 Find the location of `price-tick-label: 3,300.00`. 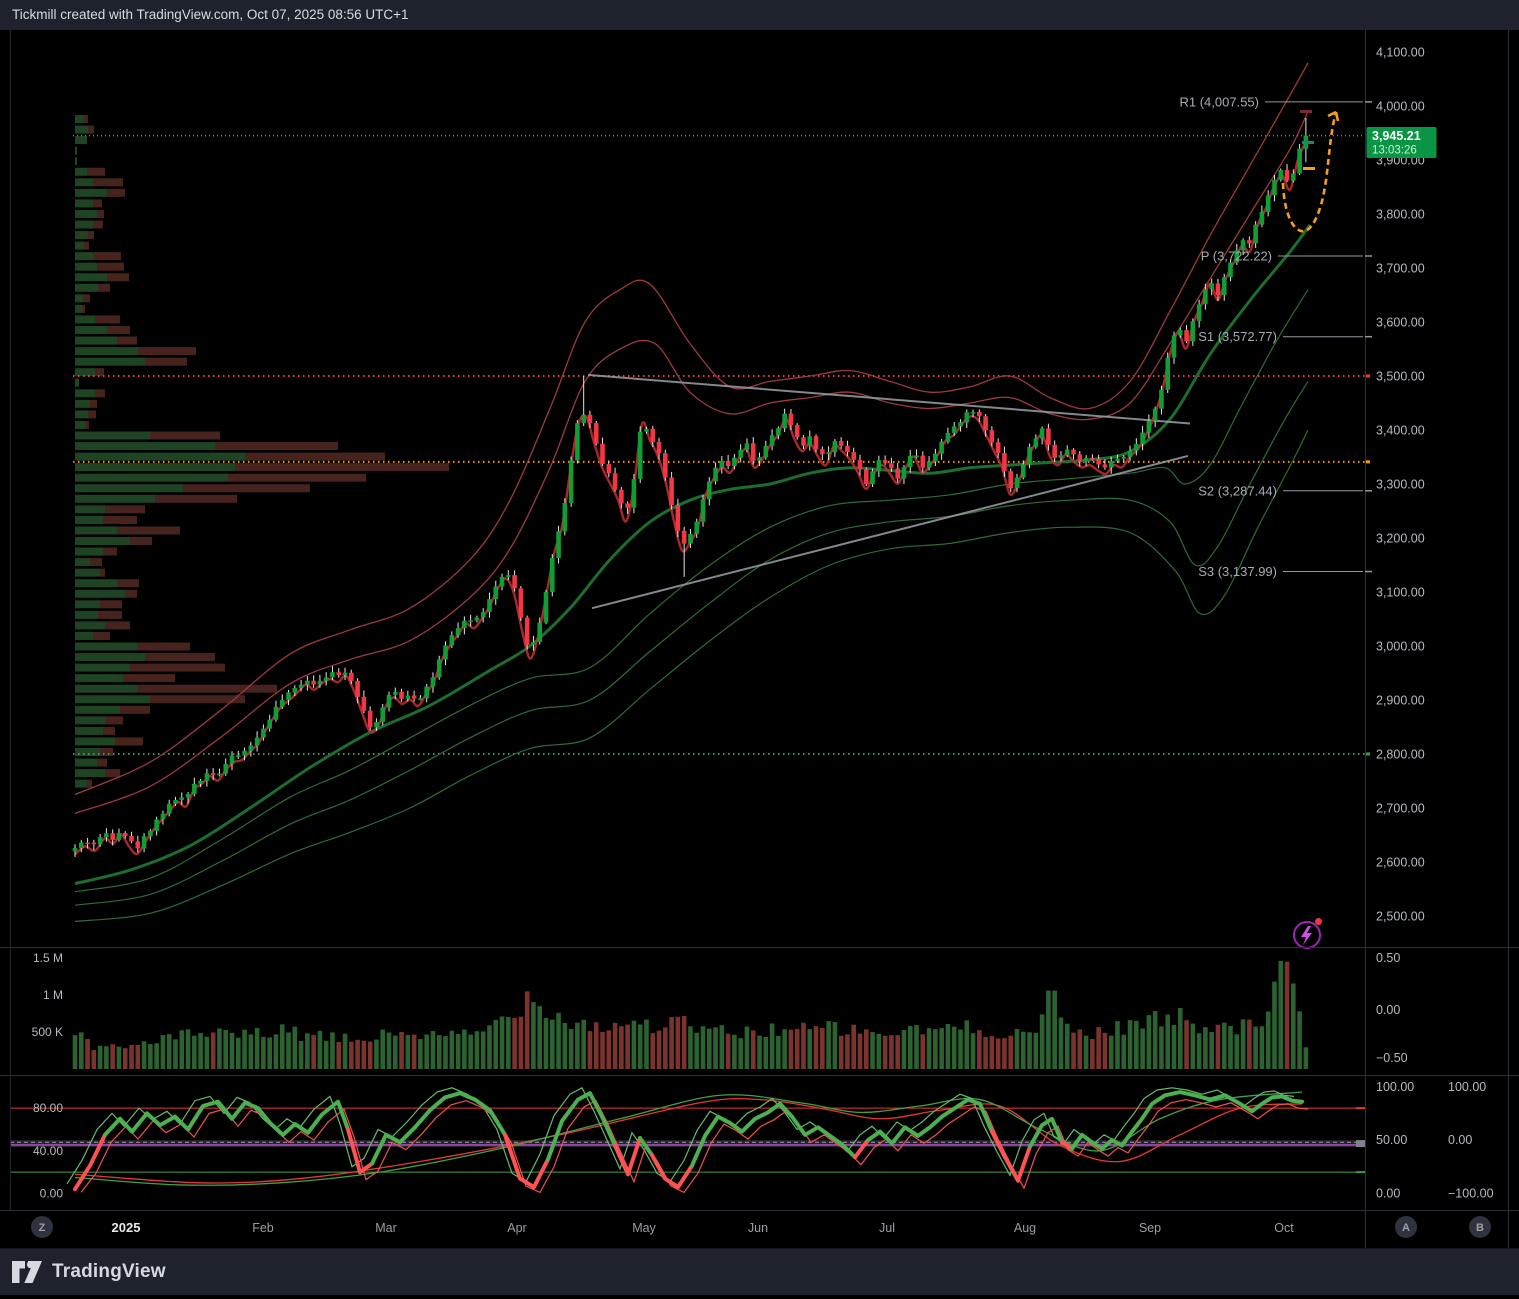

price-tick-label: 3,300.00 is located at coordinates (1400, 485).